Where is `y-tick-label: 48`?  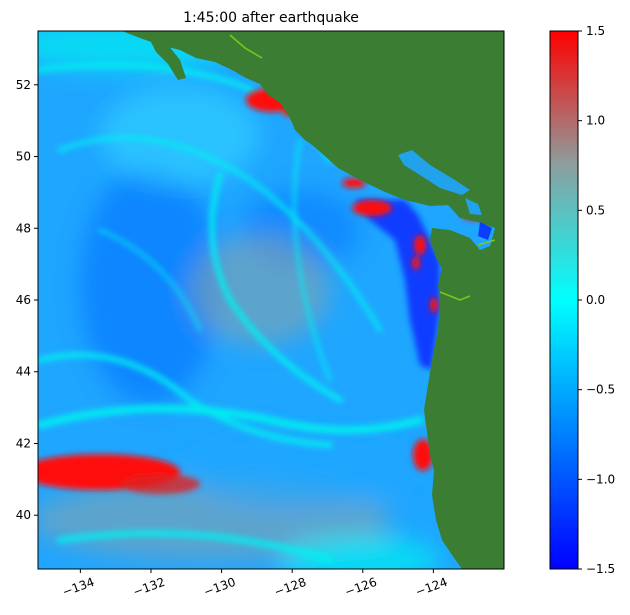 y-tick-label: 48 is located at coordinates (23, 228).